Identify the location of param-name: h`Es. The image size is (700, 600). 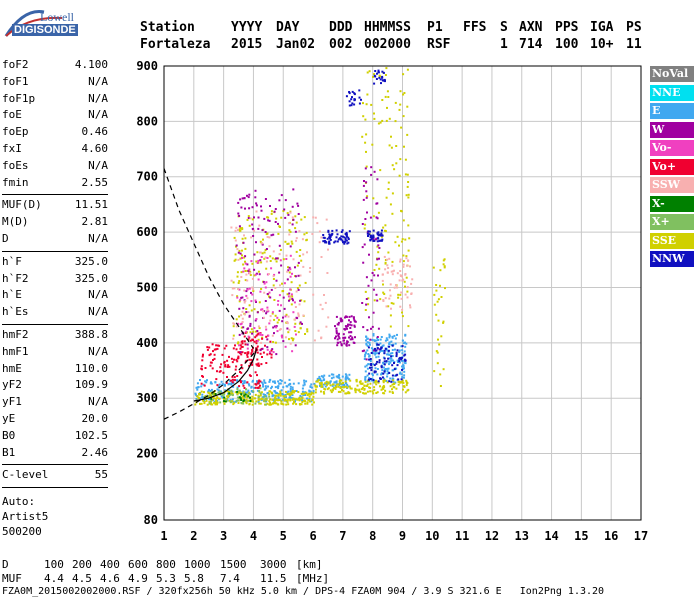
(15, 312).